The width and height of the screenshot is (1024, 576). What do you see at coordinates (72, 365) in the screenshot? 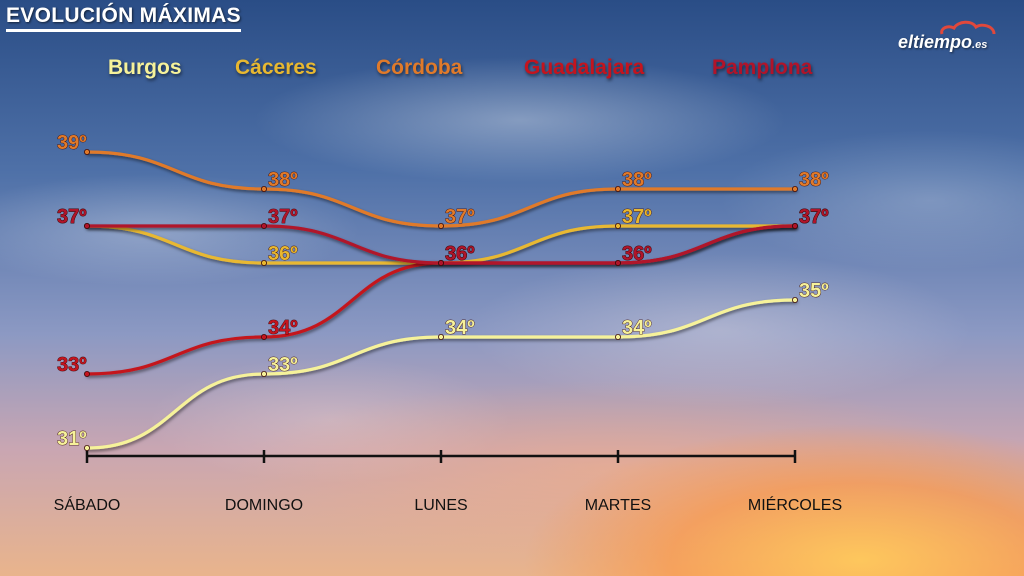
I see `value-label-guadalajara-sabado: 33º` at bounding box center [72, 365].